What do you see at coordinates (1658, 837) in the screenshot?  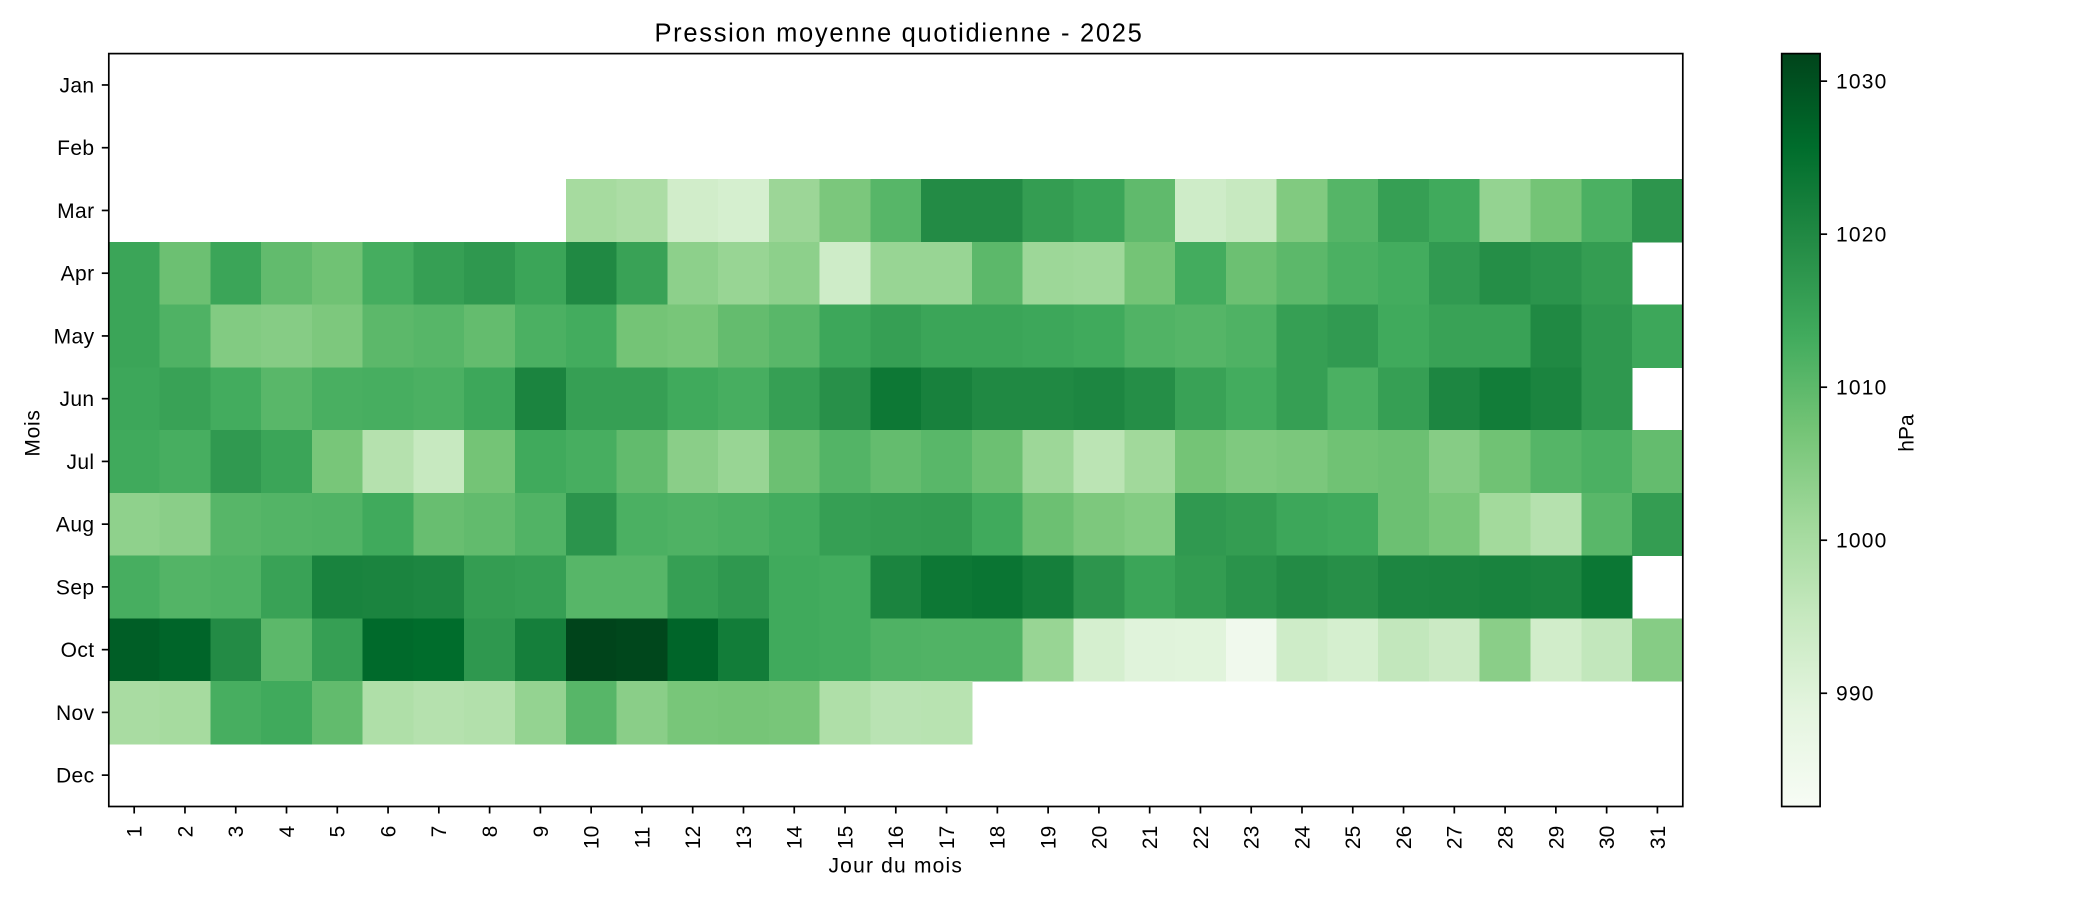 I see `svg-text: 31` at bounding box center [1658, 837].